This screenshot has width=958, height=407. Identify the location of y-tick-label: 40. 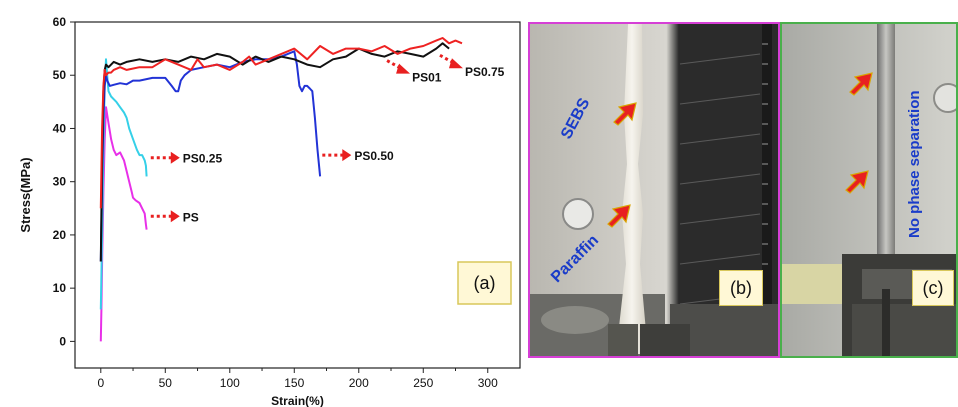
(60, 128).